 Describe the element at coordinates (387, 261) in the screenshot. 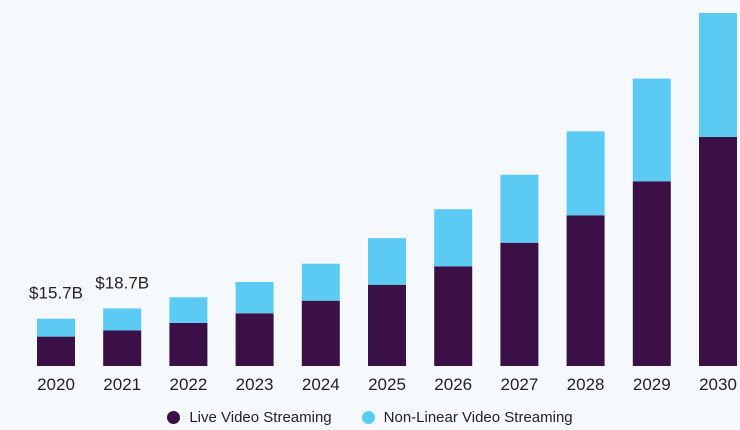

I see `bar-2025-nonlinear` at that location.